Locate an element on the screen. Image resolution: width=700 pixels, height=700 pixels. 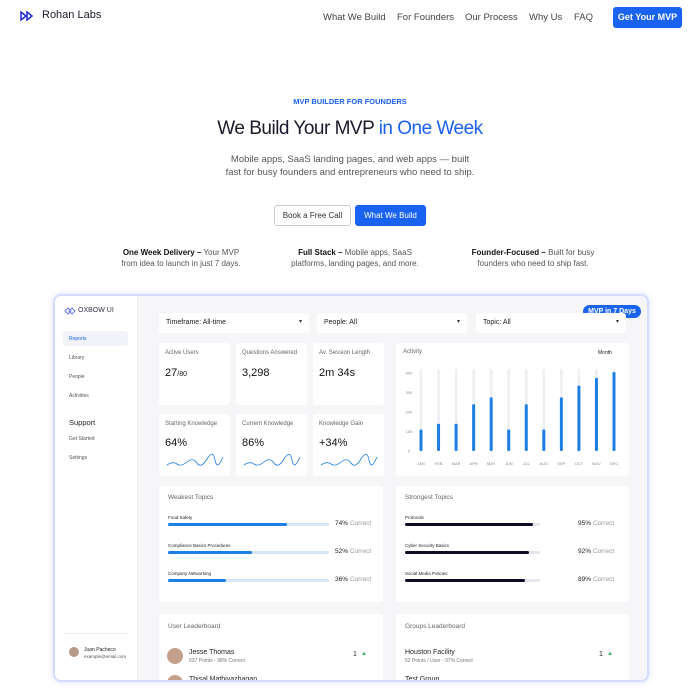
sparkline-path is located at coordinates (195, 460).